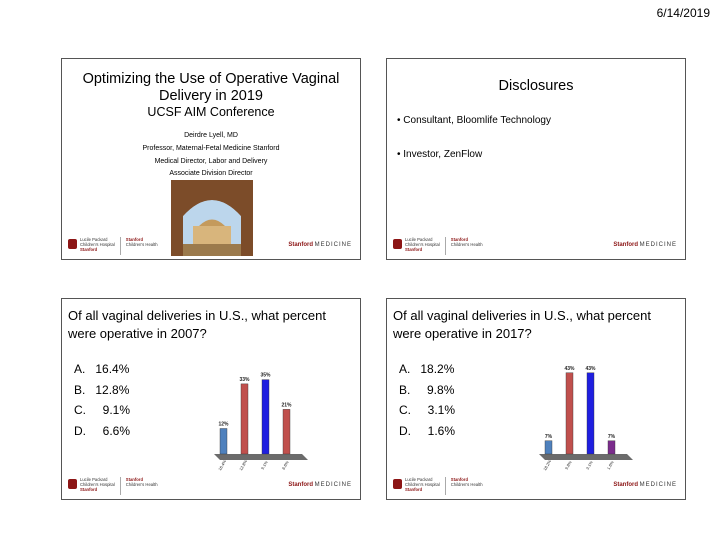 The width and height of the screenshot is (720, 557). What do you see at coordinates (102, 410) in the screenshot?
I see `answer-option: C. 9.1%` at bounding box center [102, 410].